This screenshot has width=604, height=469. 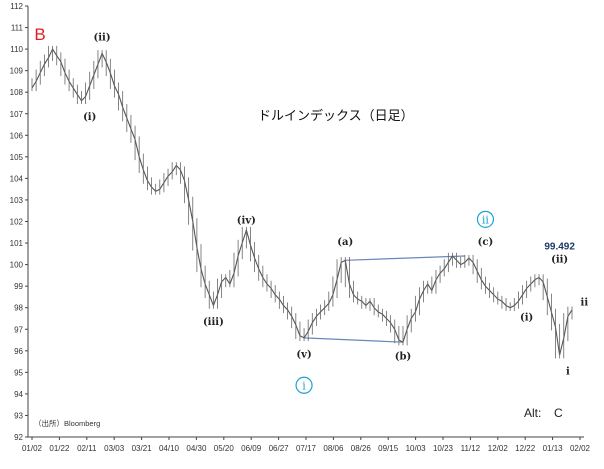 What do you see at coordinates (585, 303) in the screenshot?
I see `wave-label: ii` at bounding box center [585, 303].